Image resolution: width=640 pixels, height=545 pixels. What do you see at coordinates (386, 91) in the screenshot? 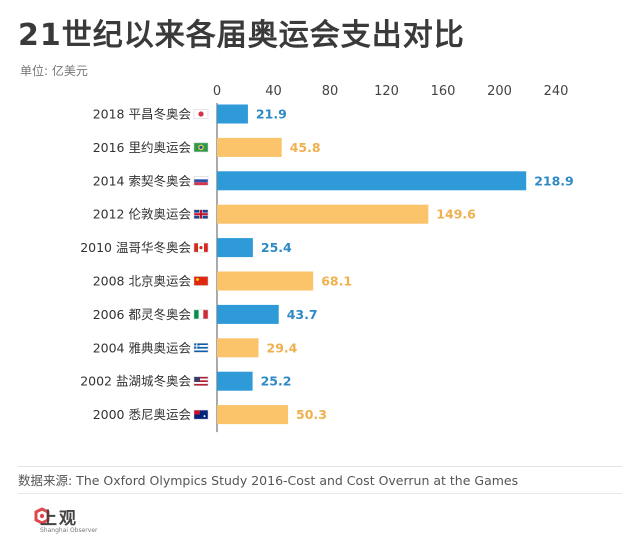
I see `x-tick-label: 120` at bounding box center [386, 91].